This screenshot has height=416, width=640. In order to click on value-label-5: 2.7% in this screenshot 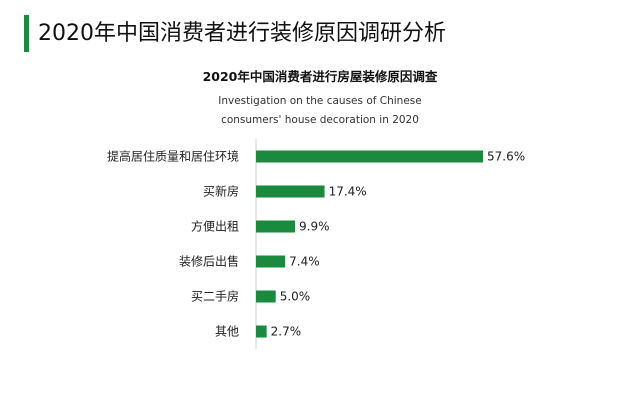, I will do `click(286, 332)`.